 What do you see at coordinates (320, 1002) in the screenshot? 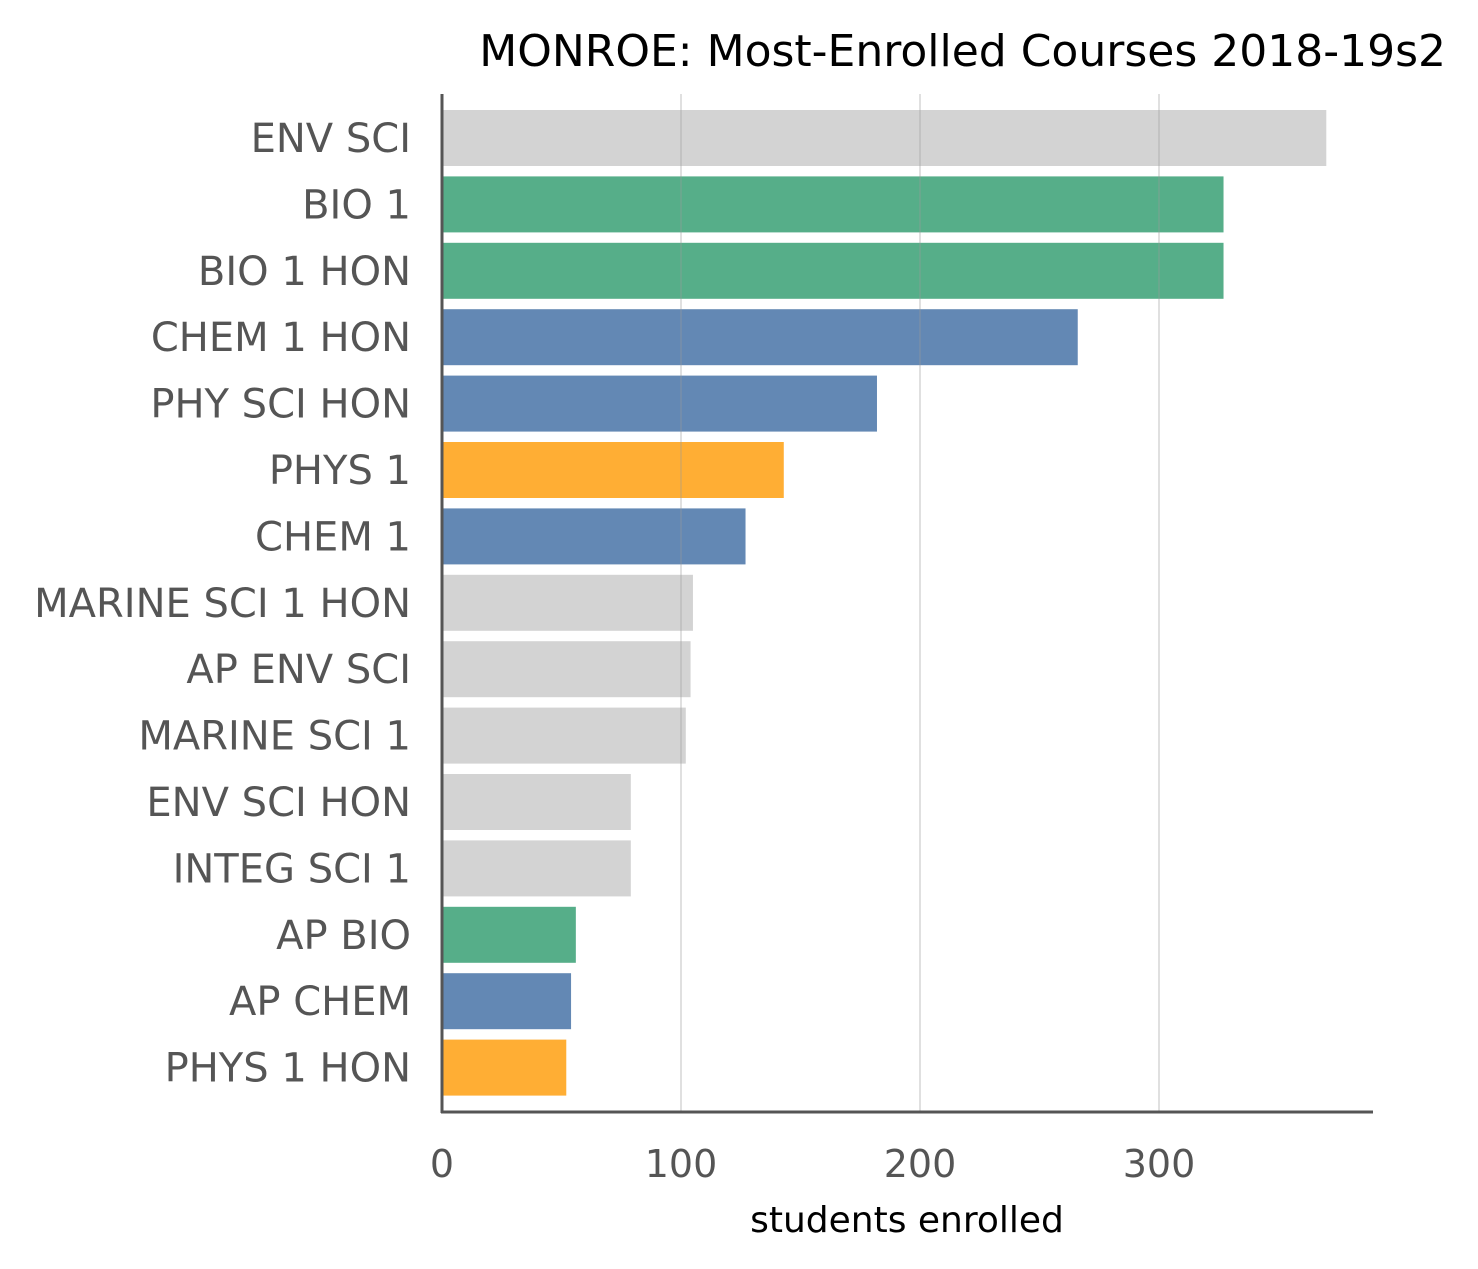
I see `category-label: AP CHEM` at bounding box center [320, 1002].